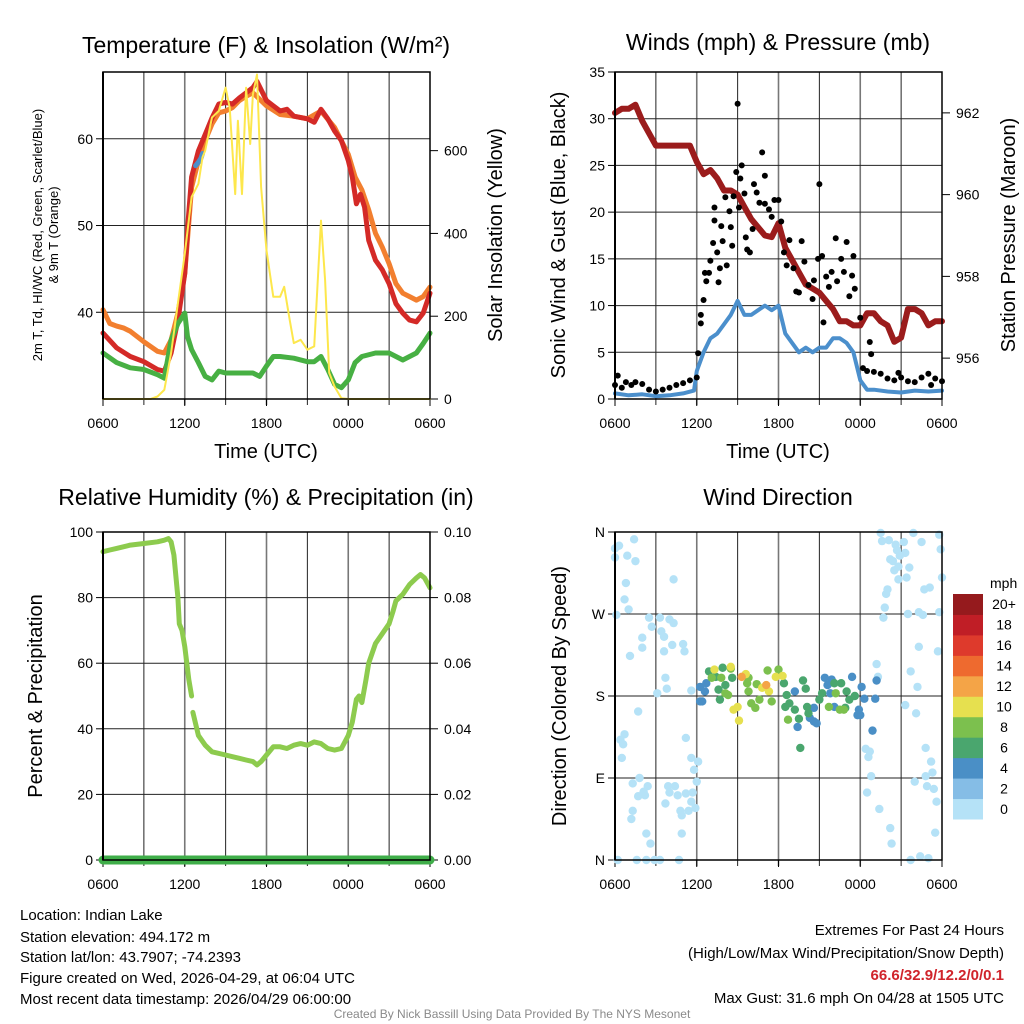 The width and height of the screenshot is (1024, 1024). What do you see at coordinates (597, 259) in the screenshot?
I see `y-tick-label: 15` at bounding box center [597, 259].